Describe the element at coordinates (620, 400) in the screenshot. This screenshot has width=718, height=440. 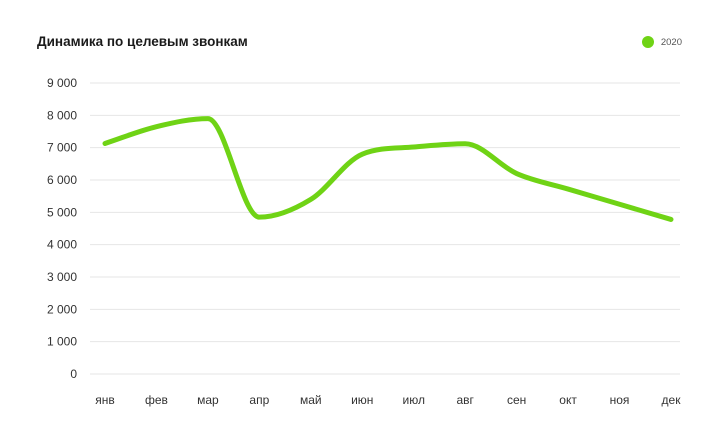
I see `x-tick-label: ноя` at that location.